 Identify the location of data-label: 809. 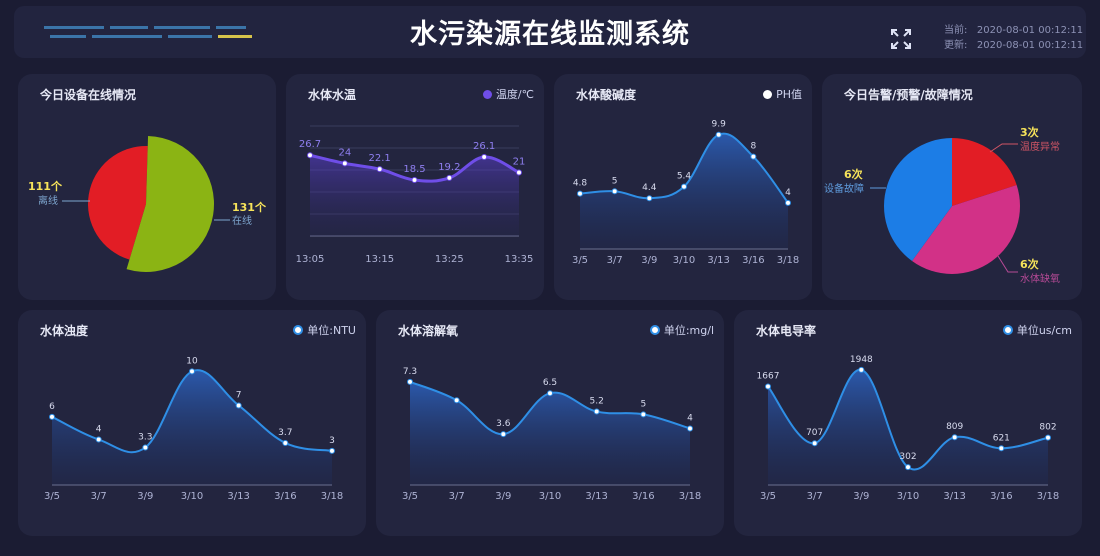
(954, 427).